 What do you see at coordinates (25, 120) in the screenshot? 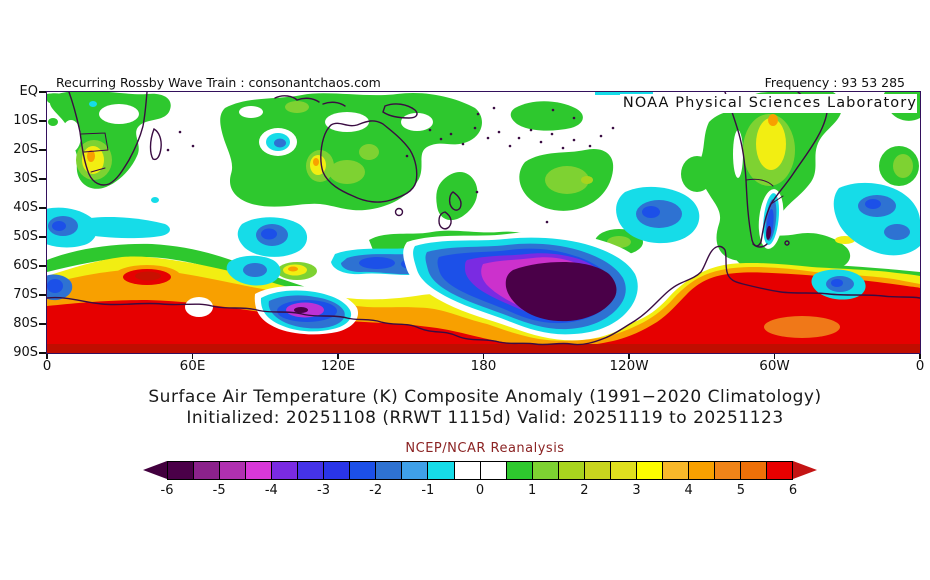
I see `lat-tick-label: 10S` at bounding box center [25, 120].